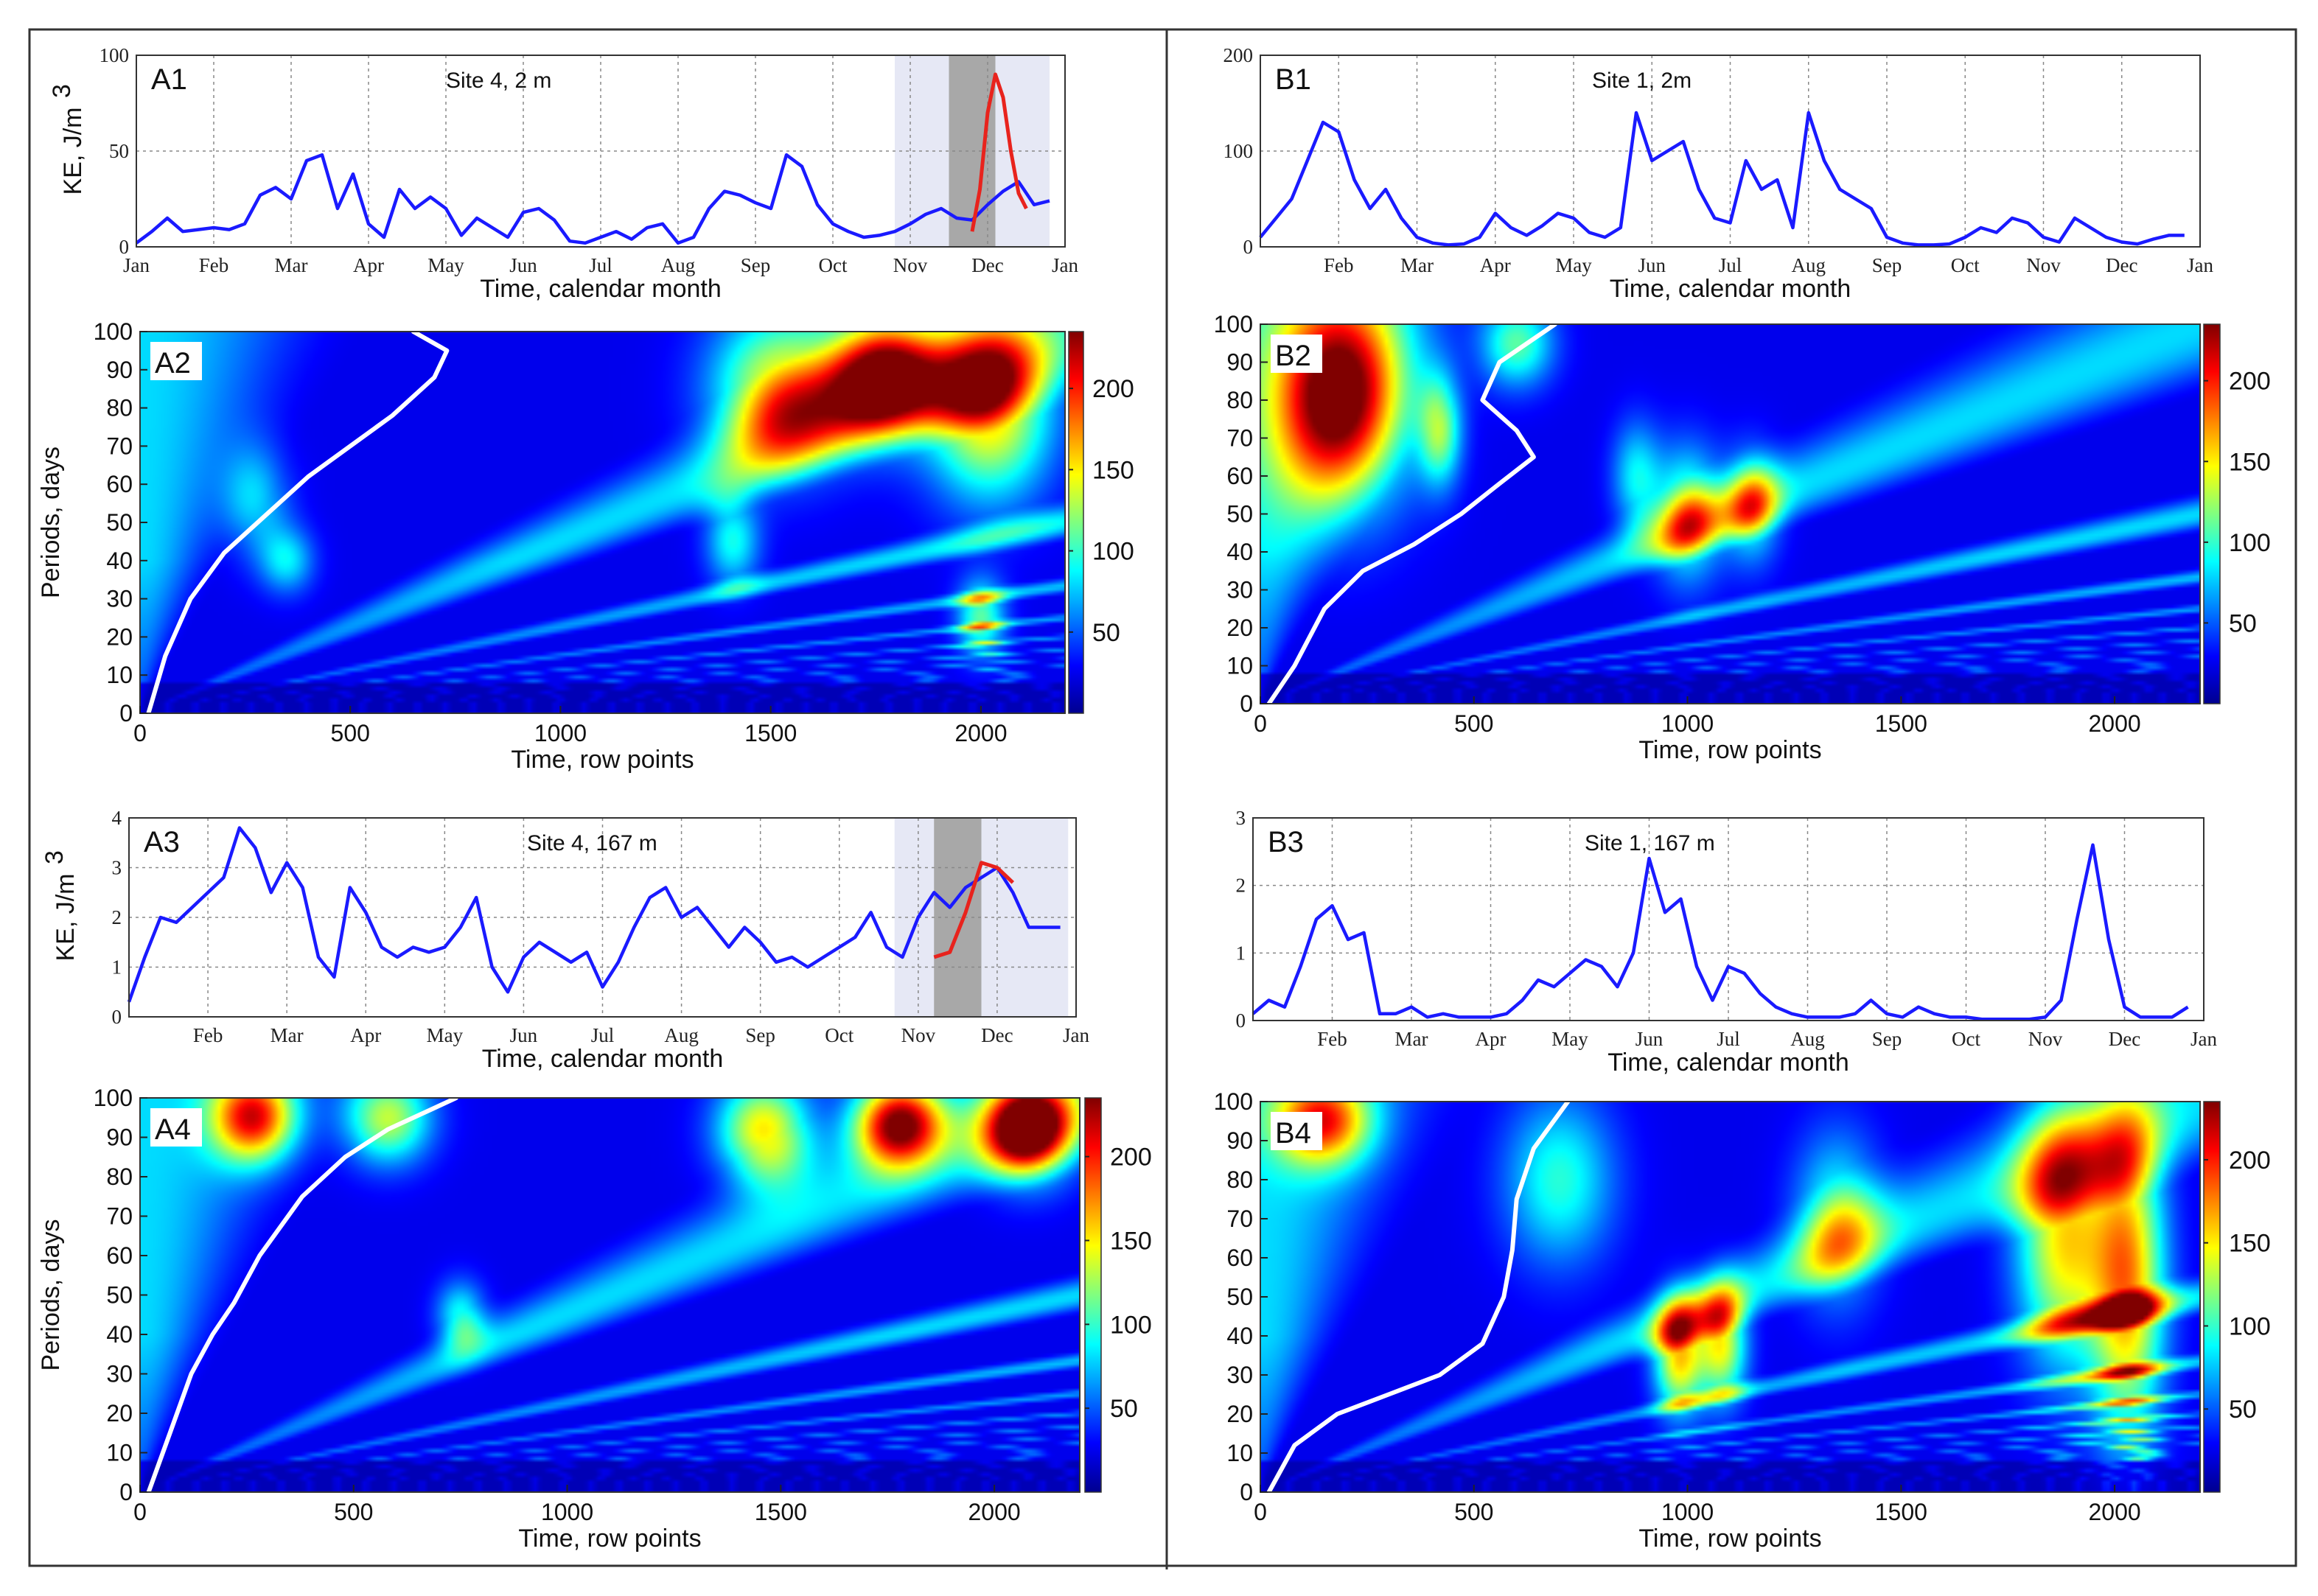  Describe the element at coordinates (603, 1059) in the screenshot. I see `x-axis-label: Time, calendar month` at that location.